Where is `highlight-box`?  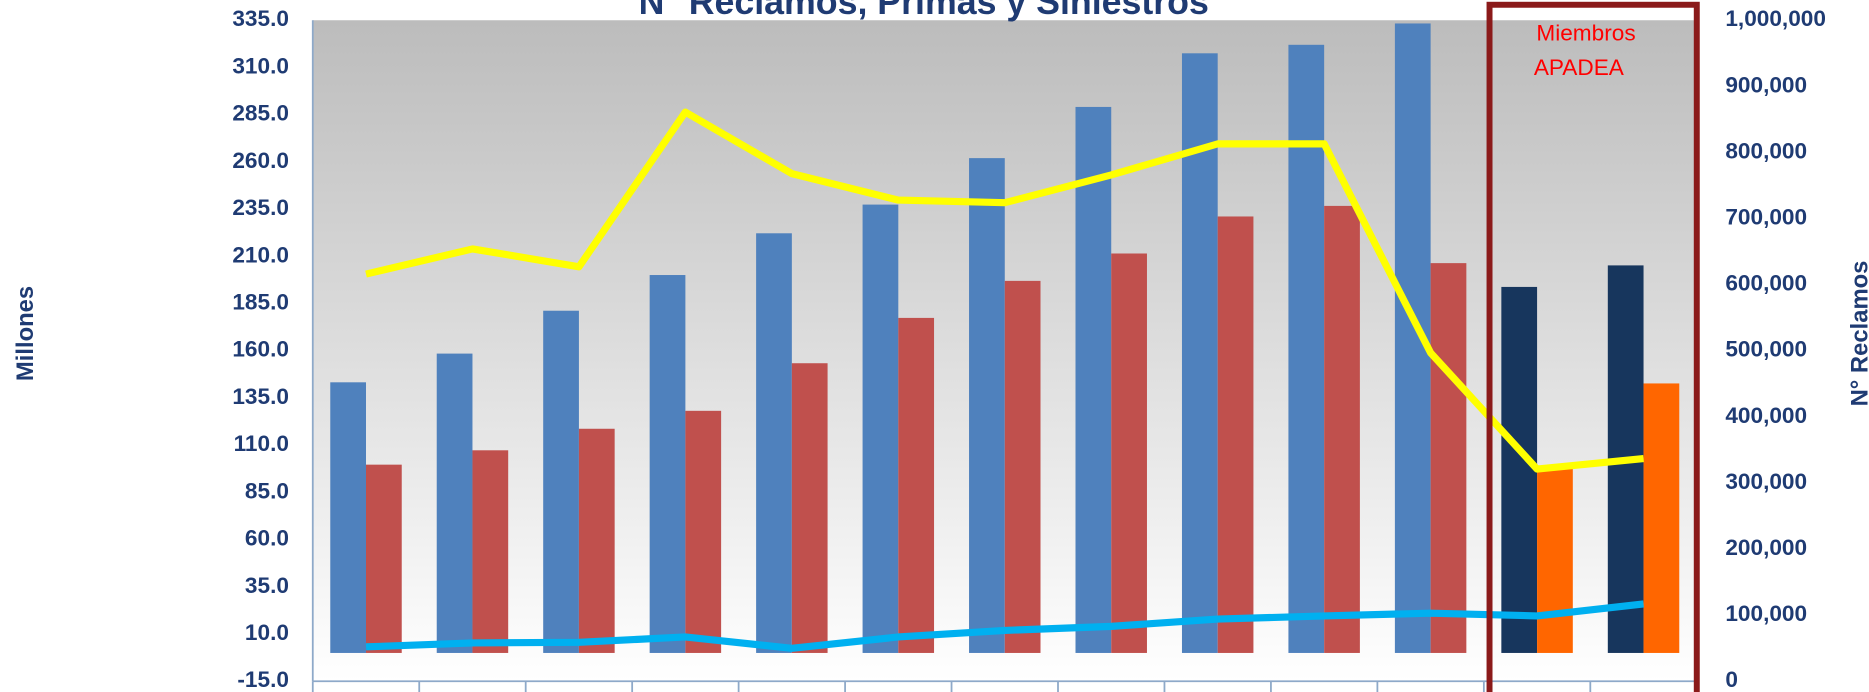 highlight-box is located at coordinates (1593, 346).